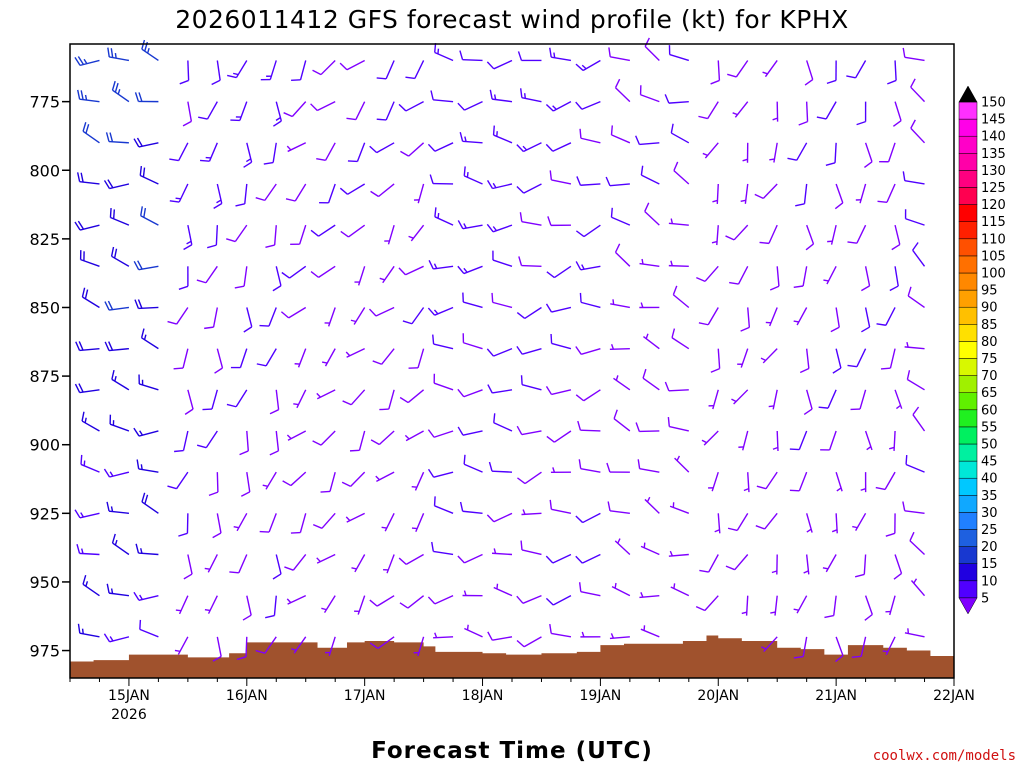 The width and height of the screenshot is (1024, 768). What do you see at coordinates (44, 239) in the screenshot?
I see `y-tick-label: 825` at bounding box center [44, 239].